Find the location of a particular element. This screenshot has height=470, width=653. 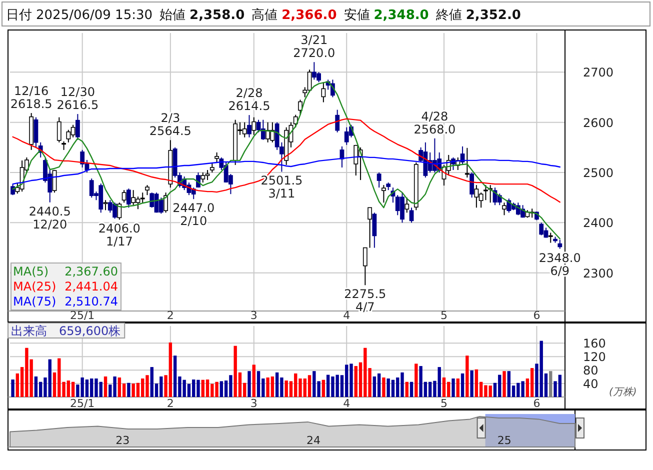

y-tick-label: 2300 is located at coordinates (598, 273).